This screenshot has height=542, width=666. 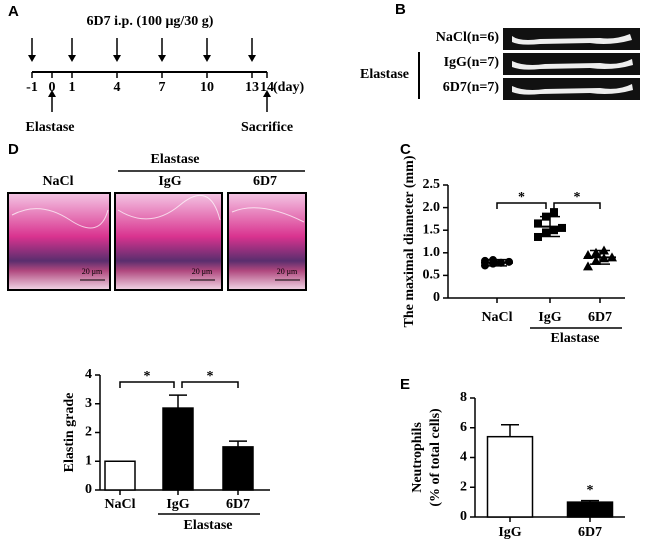 I want to click on elastase-arrow-head, so click(x=52, y=93).